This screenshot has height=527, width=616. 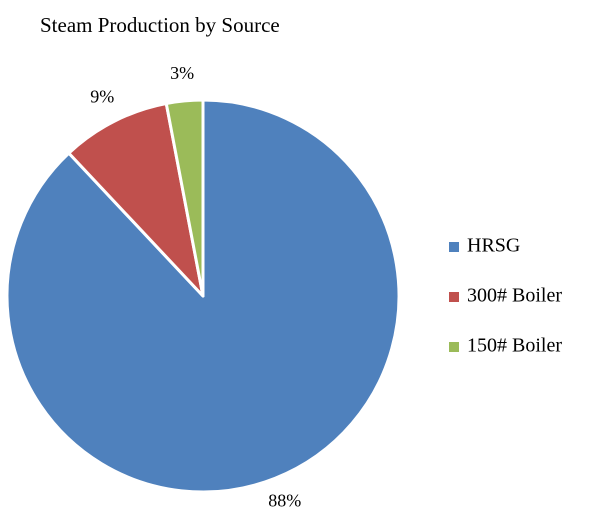 I want to click on data-label: 88%, so click(x=284, y=501).